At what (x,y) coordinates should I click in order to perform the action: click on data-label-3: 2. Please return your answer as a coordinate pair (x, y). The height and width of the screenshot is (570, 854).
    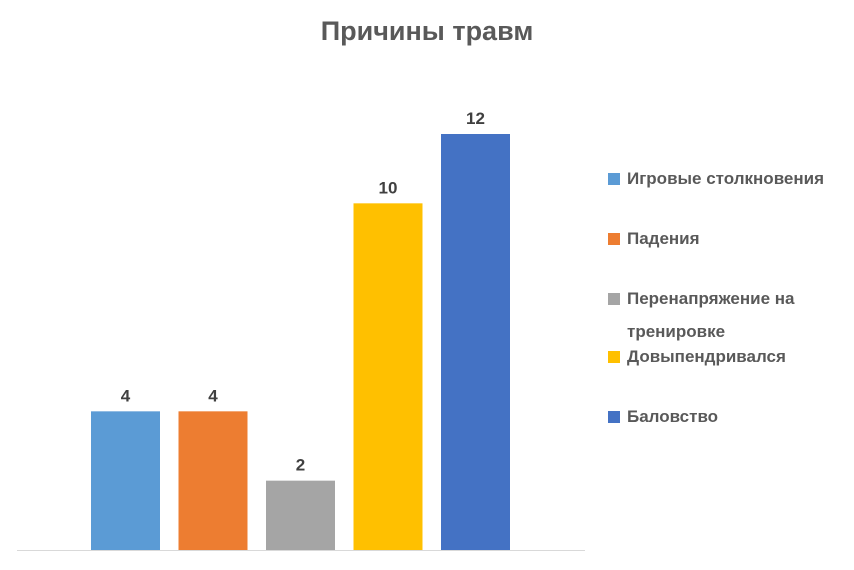
    Looking at the image, I should click on (300, 465).